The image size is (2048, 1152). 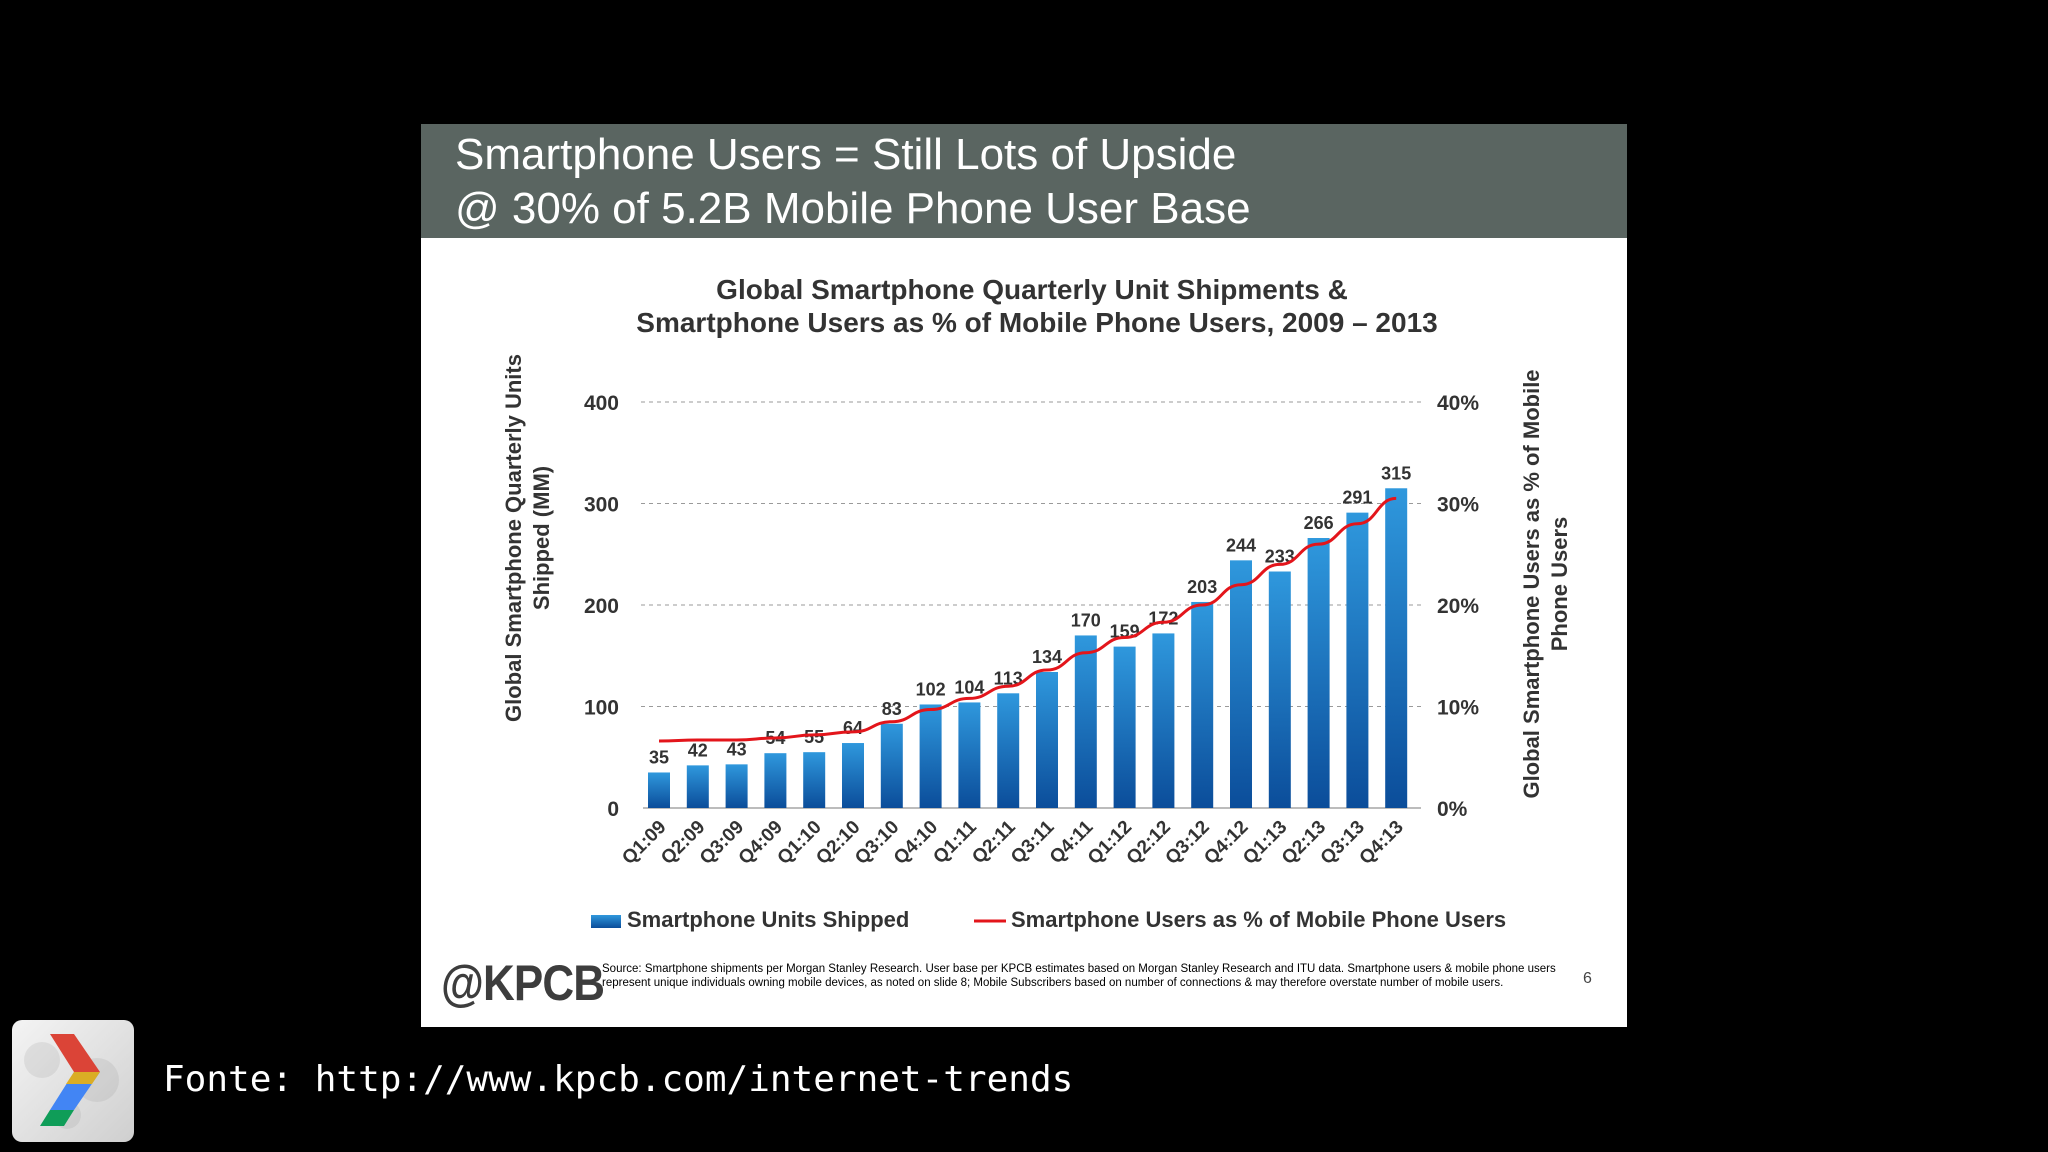 What do you see at coordinates (994, 842) in the screenshot?
I see `x-tick-label: Q2:11` at bounding box center [994, 842].